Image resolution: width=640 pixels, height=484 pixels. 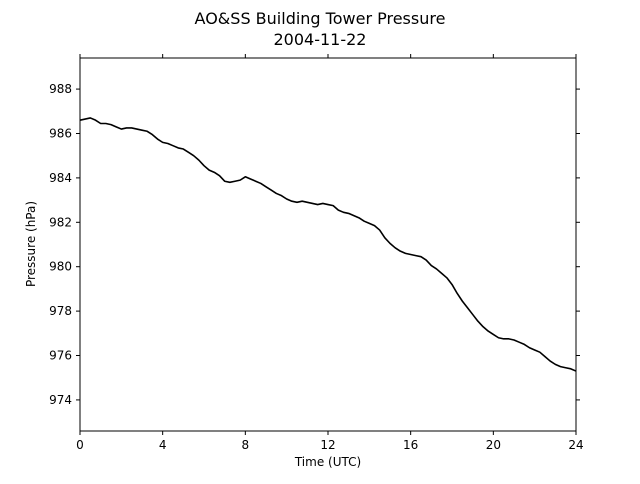 What do you see at coordinates (320, 18) in the screenshot?
I see `chart-title: AO&SS Building Tower Pressure` at bounding box center [320, 18].